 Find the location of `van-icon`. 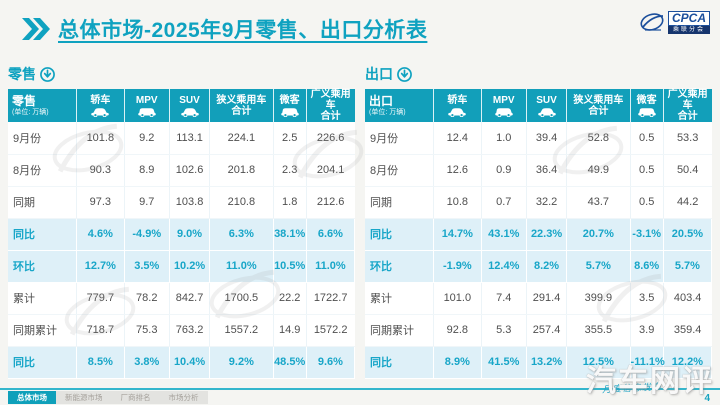

van-icon is located at coordinates (646, 112).